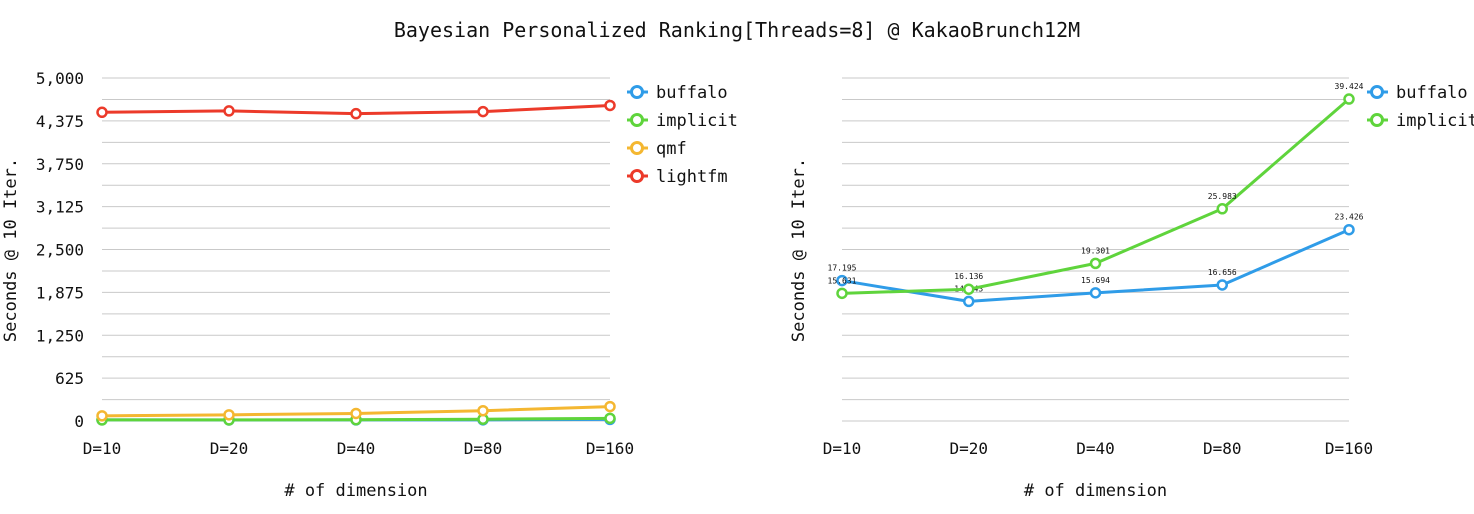 The height and width of the screenshot is (514, 1474). What do you see at coordinates (1222, 272) in the screenshot?
I see `data-label-buffalo: 16.656` at bounding box center [1222, 272].